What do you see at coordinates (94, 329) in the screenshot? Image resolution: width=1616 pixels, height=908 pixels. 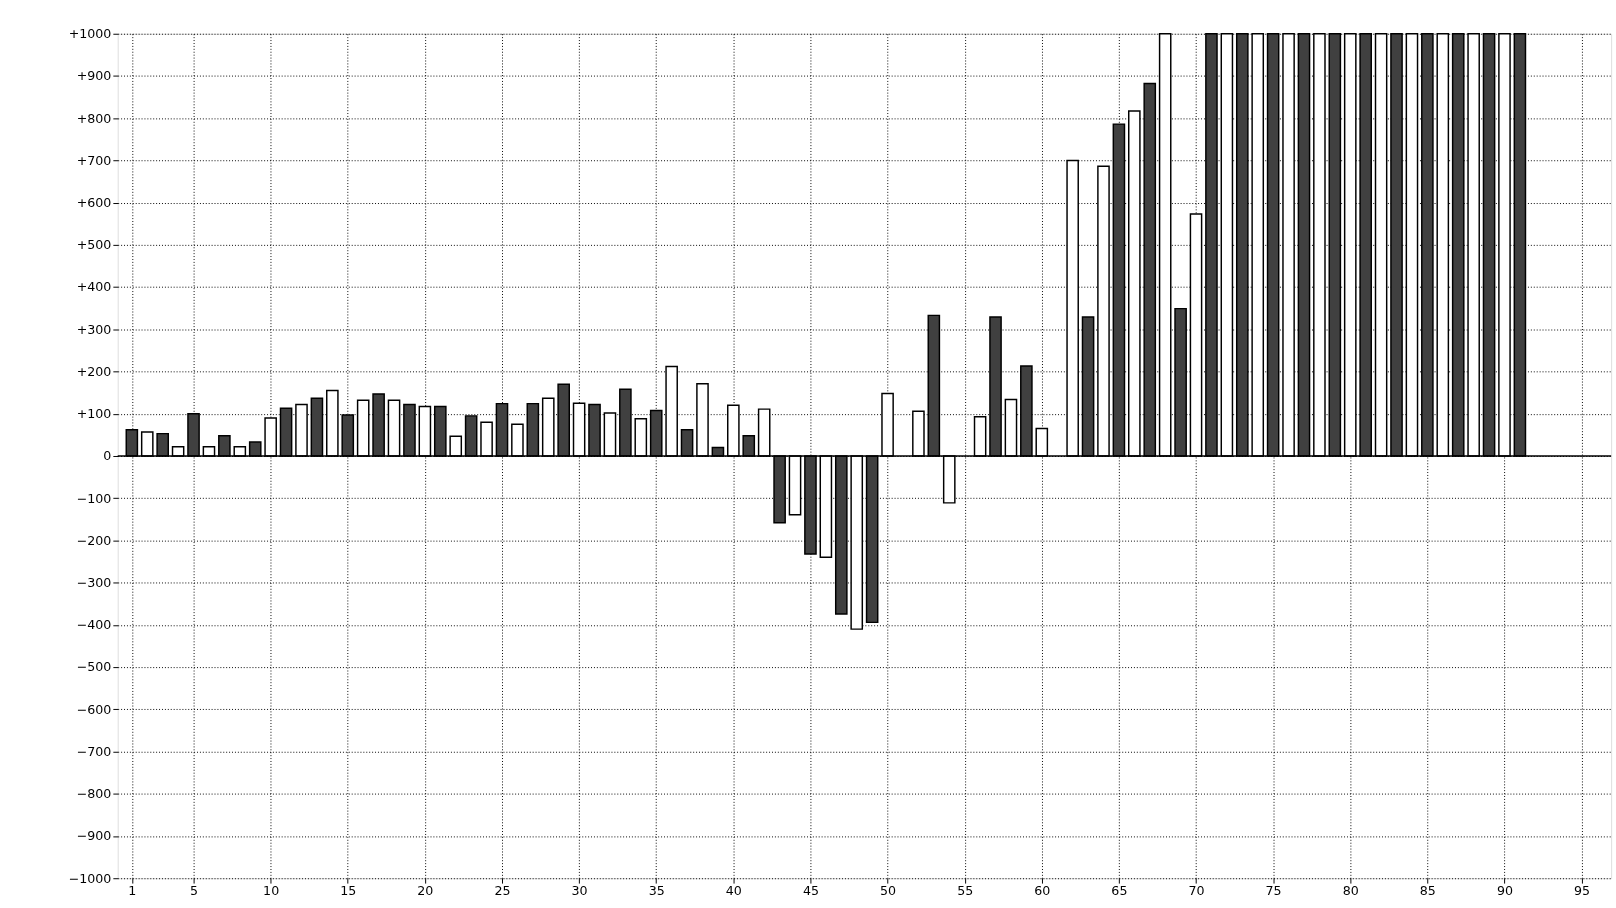 I see `y-tick-label: +300` at bounding box center [94, 329].